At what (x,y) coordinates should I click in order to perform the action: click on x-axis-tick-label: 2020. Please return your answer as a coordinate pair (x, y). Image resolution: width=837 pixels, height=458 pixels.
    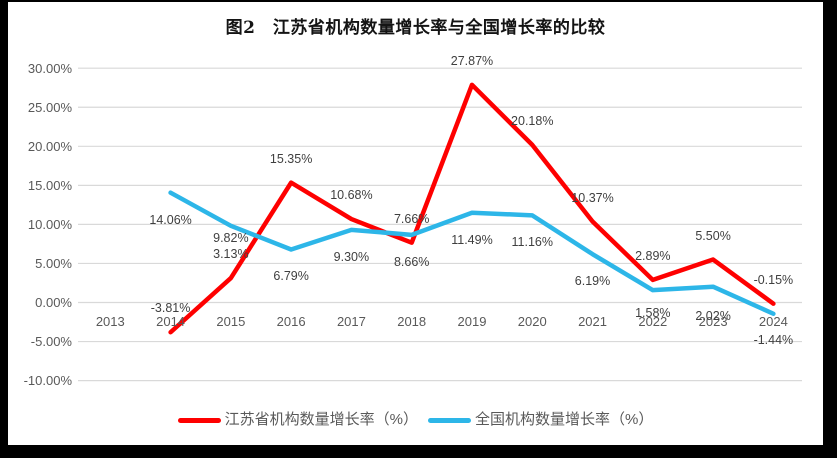
    Looking at the image, I should click on (532, 321).